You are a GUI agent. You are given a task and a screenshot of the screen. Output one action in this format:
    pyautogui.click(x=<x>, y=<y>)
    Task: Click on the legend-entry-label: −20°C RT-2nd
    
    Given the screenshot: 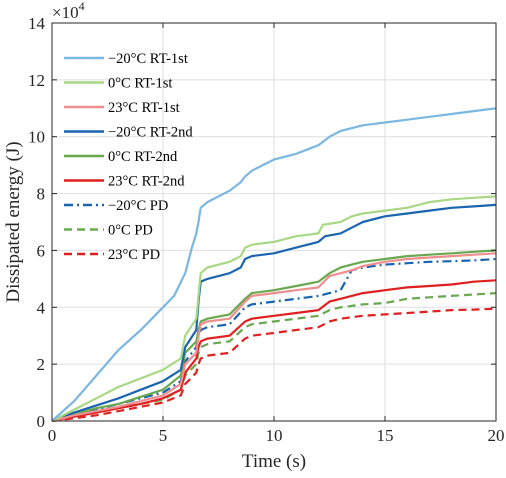 What is the action you would take?
    pyautogui.click(x=150, y=133)
    